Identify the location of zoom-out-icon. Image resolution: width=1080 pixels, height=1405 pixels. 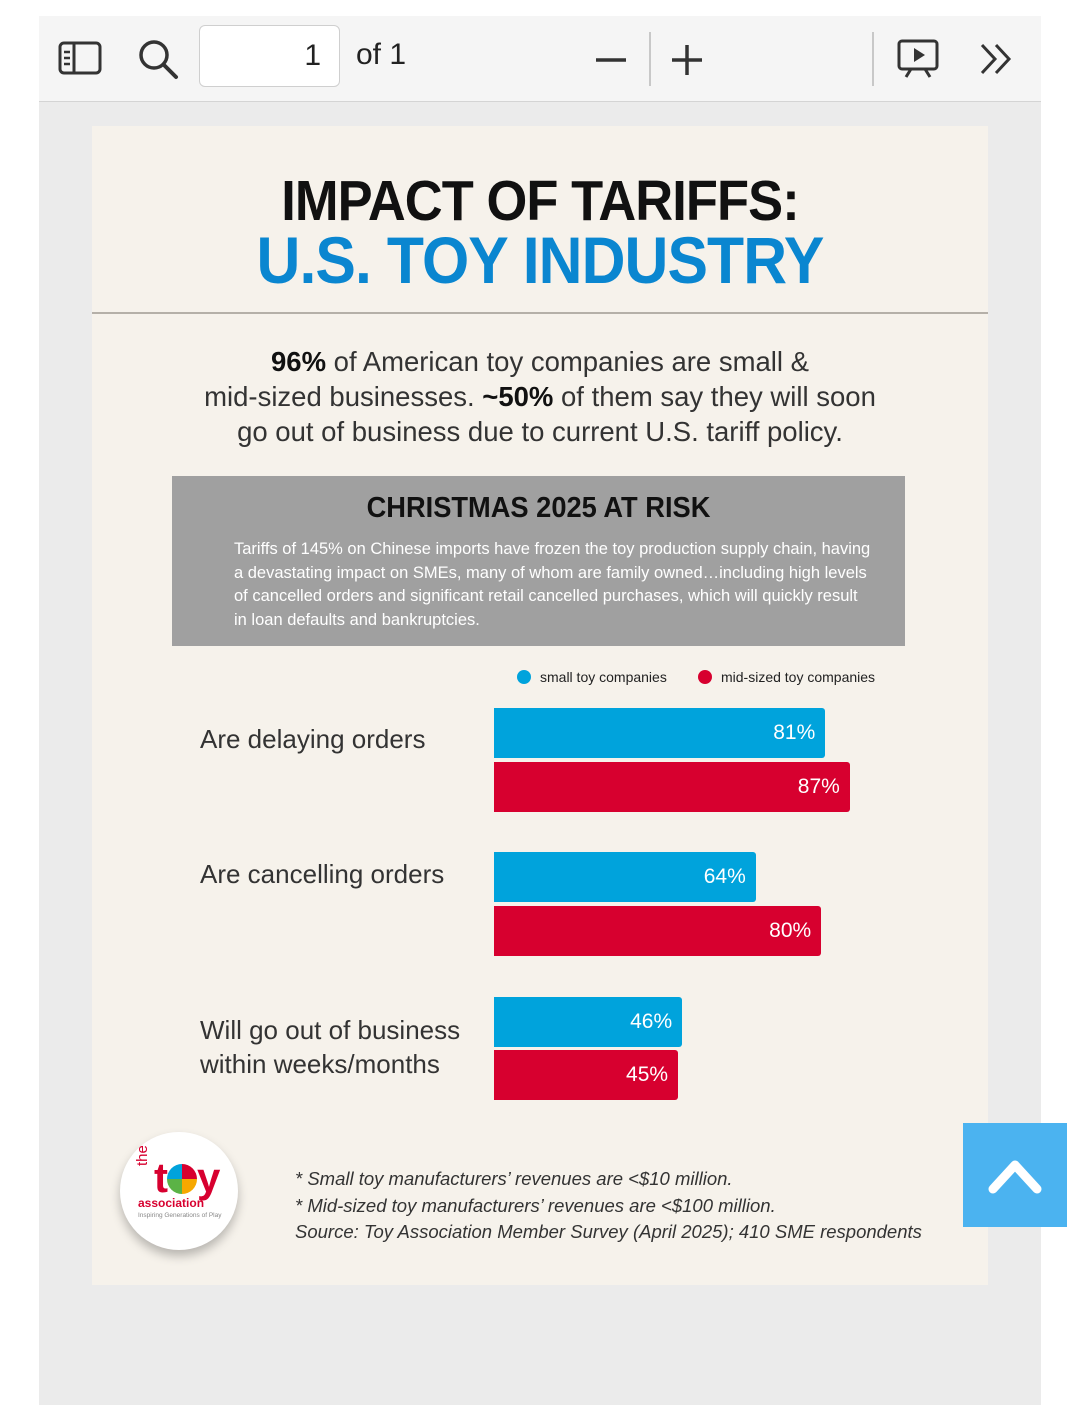
(611, 60).